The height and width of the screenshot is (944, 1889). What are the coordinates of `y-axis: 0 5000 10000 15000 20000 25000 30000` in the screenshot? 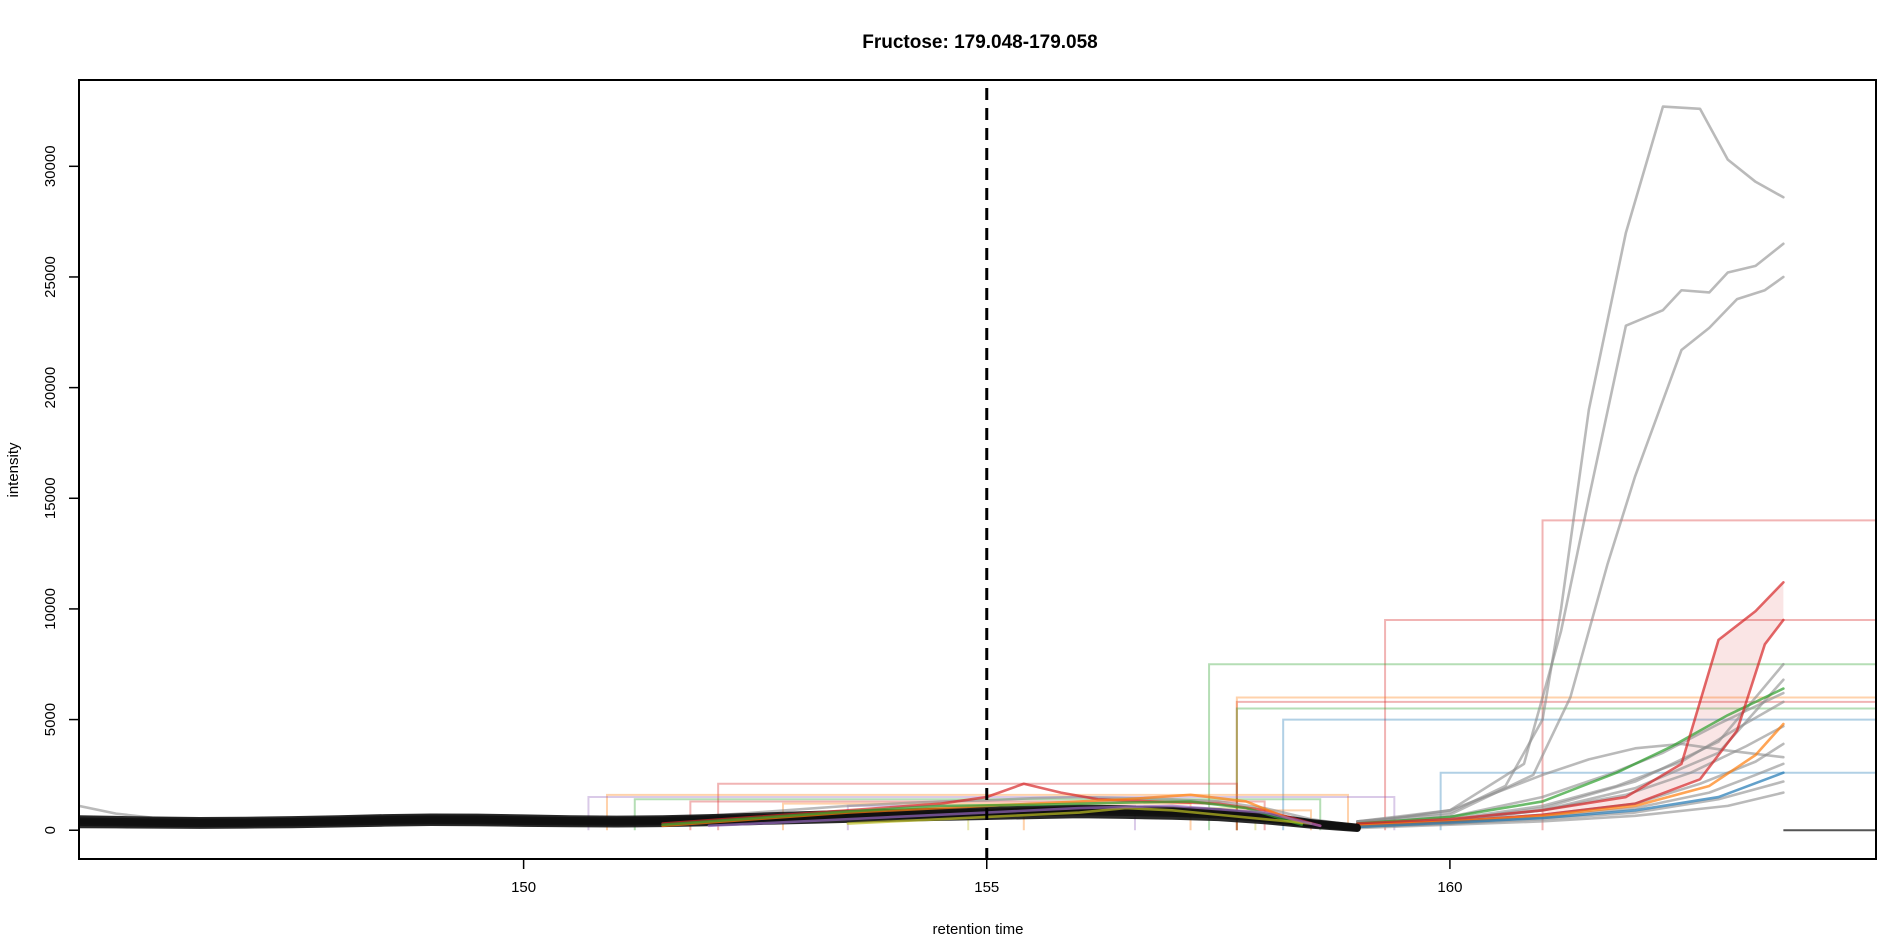 It's located at (60, 489).